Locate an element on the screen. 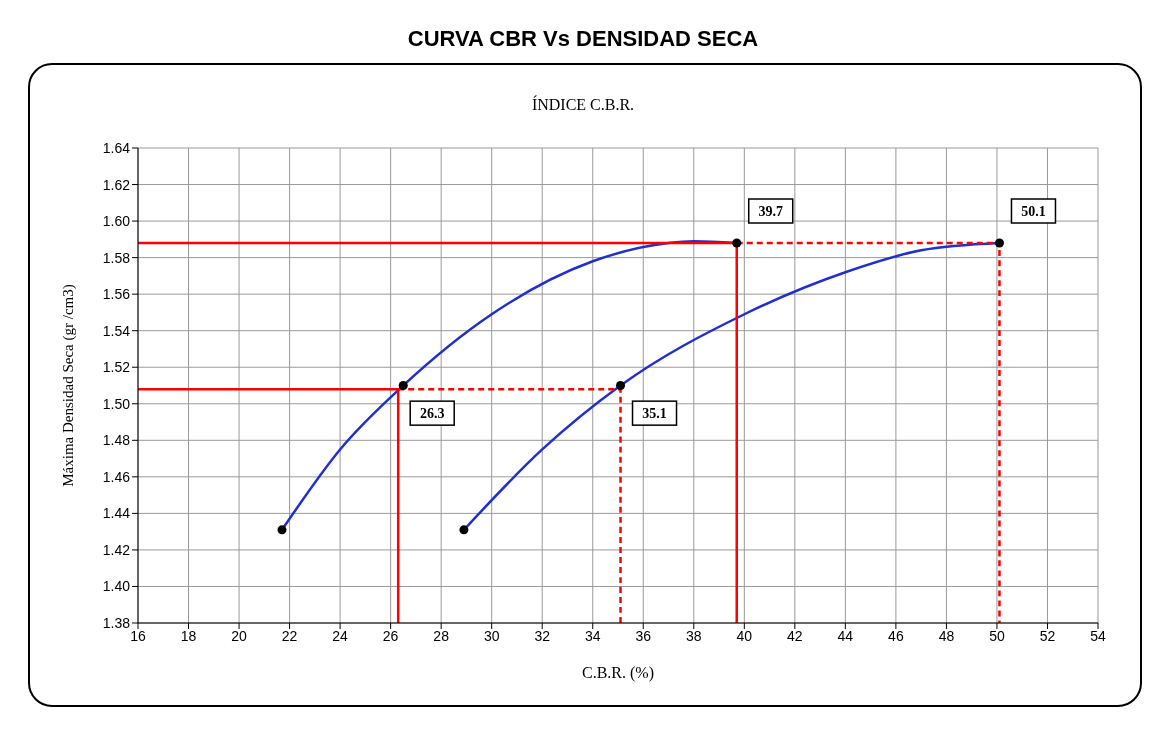 The image size is (1167, 747). y-tick-label: 1.64 is located at coordinates (116, 147).